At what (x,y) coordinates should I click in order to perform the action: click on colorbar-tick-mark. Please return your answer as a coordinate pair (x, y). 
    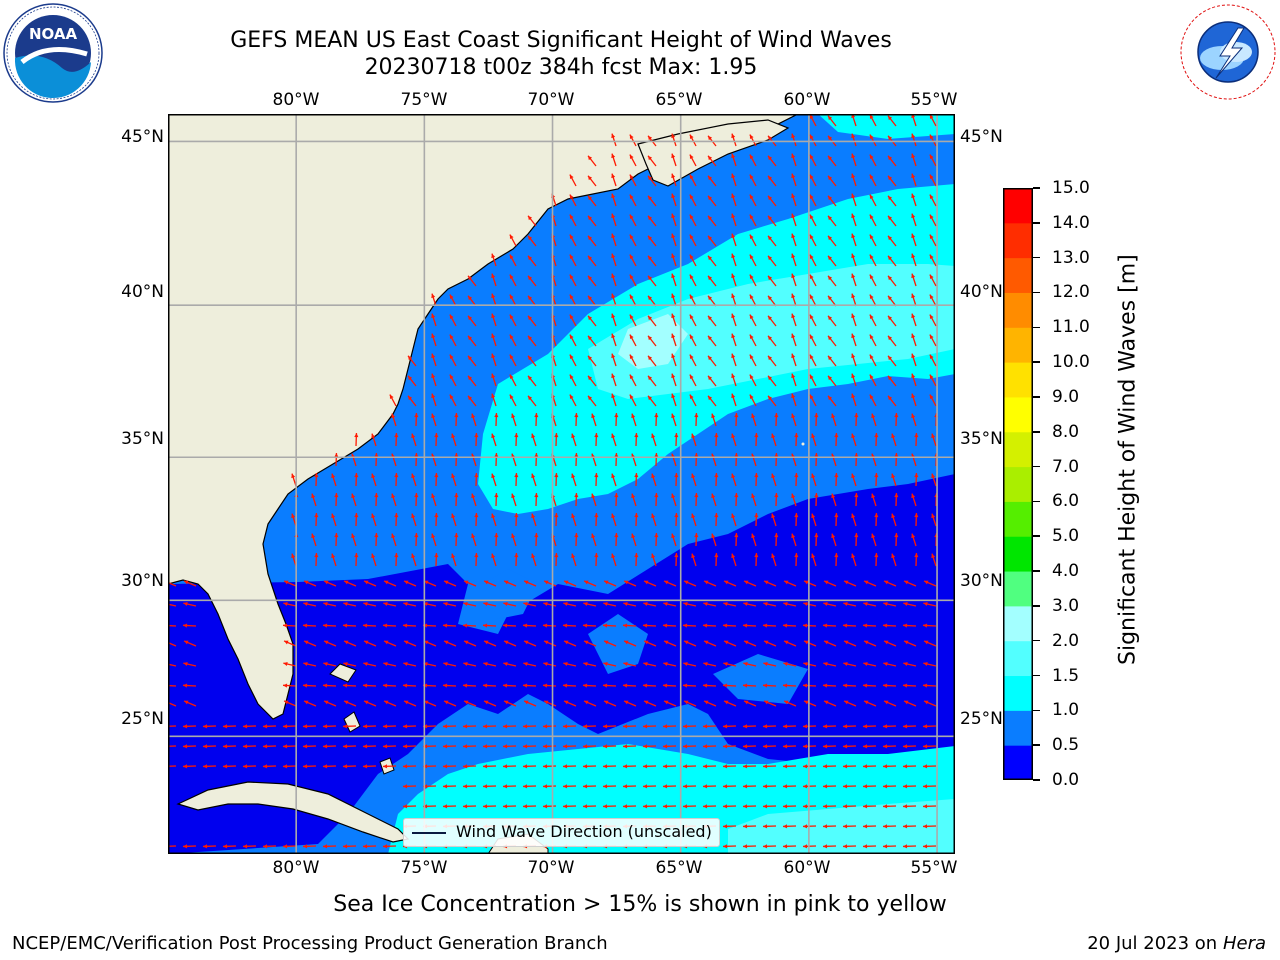
    Looking at the image, I should click on (1036, 745).